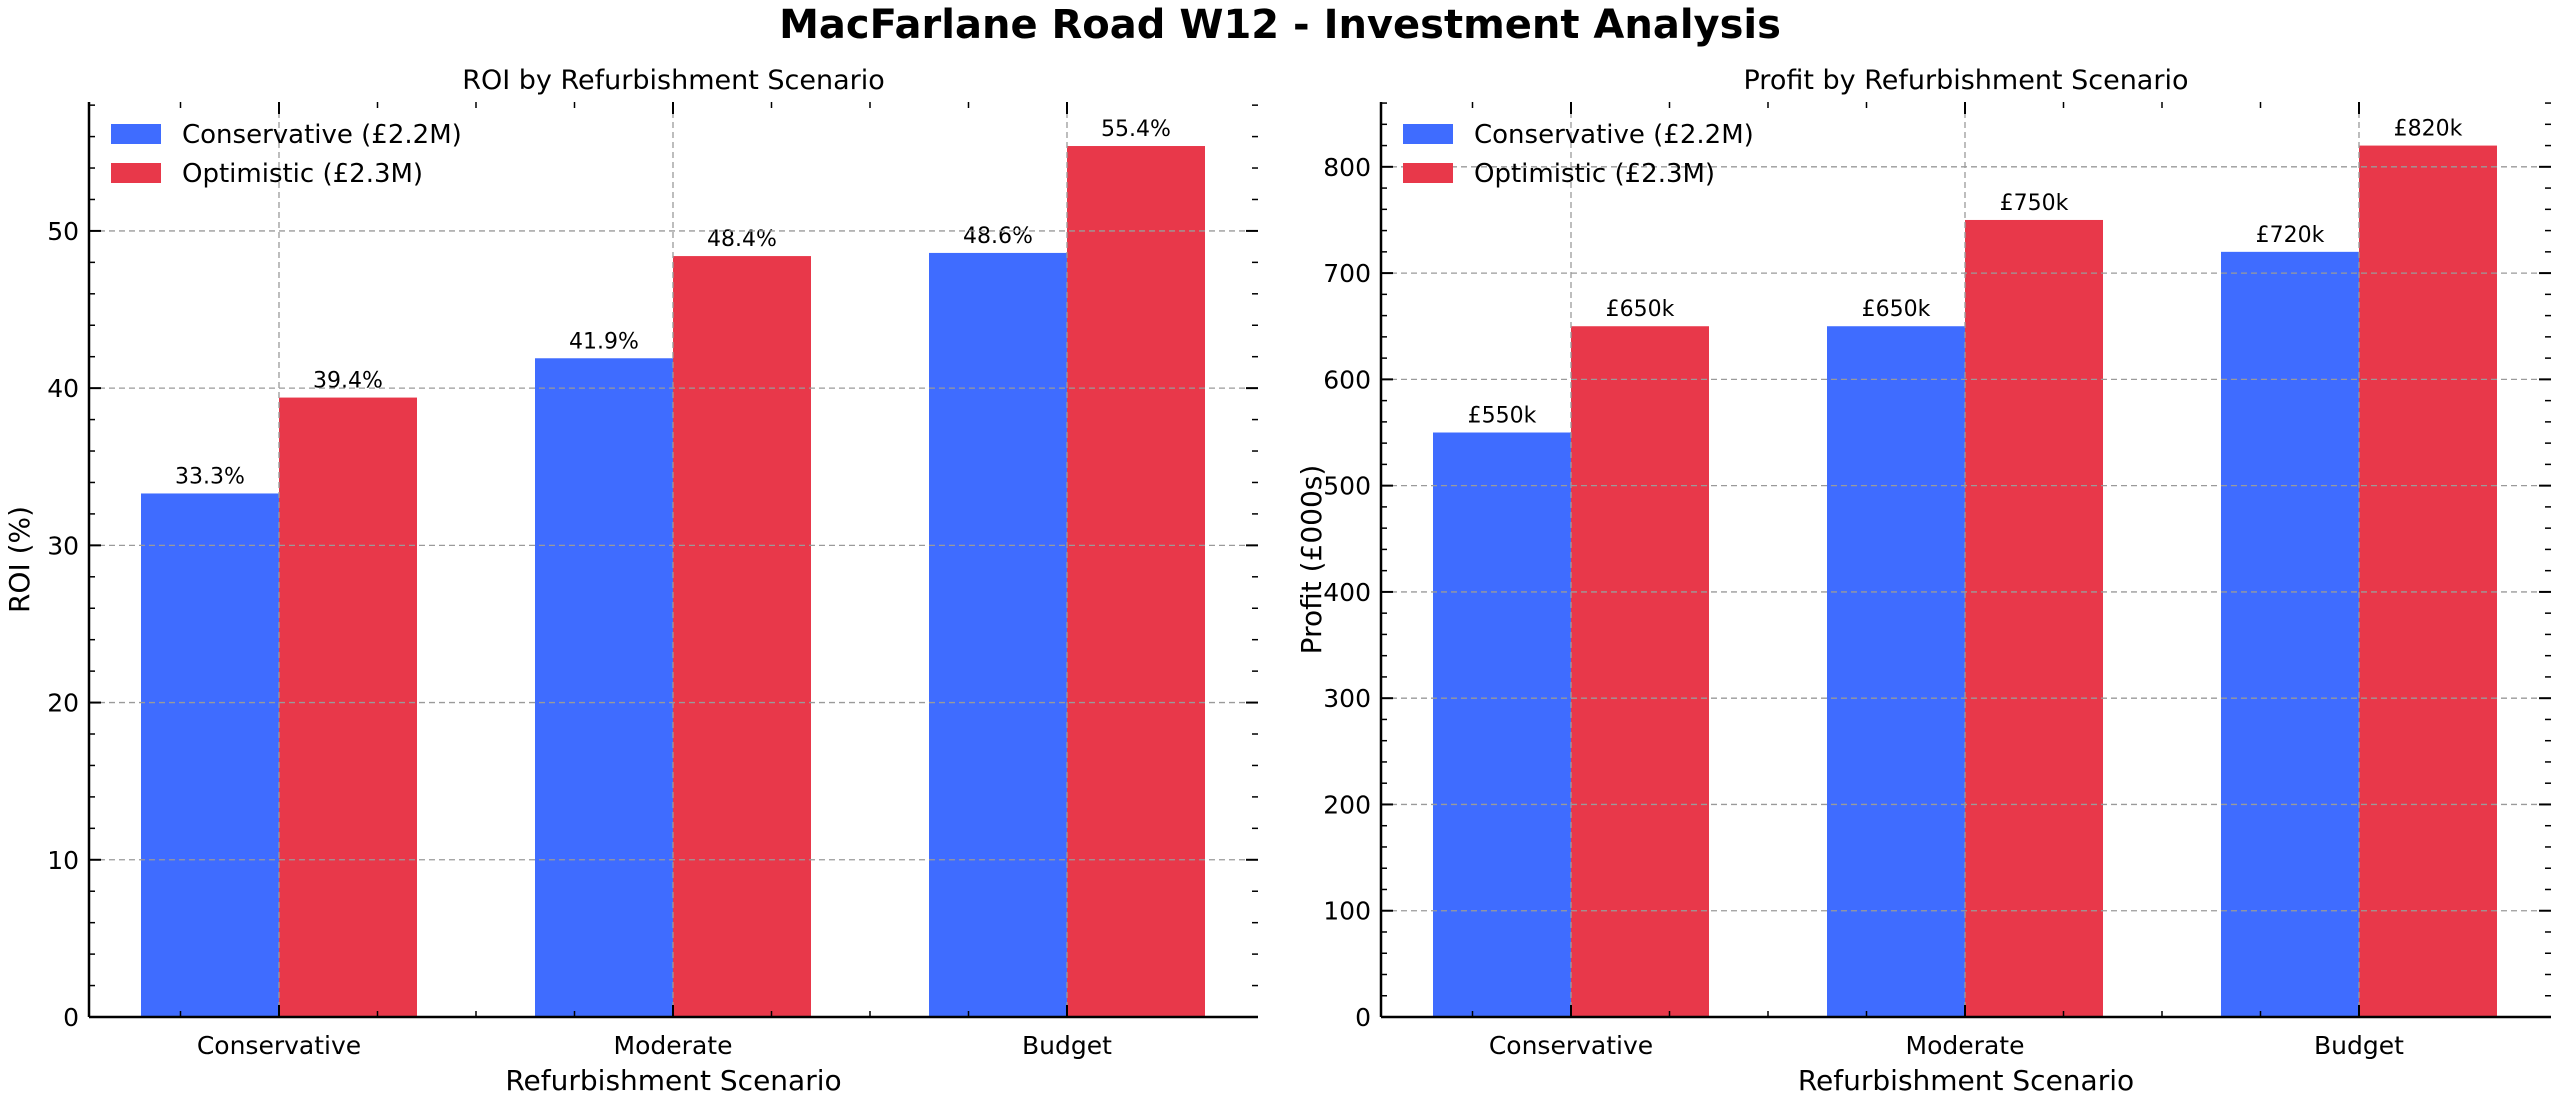 This screenshot has width=2560, height=1099. What do you see at coordinates (1347, 698) in the screenshot?
I see `y-tick-label: 300` at bounding box center [1347, 698].